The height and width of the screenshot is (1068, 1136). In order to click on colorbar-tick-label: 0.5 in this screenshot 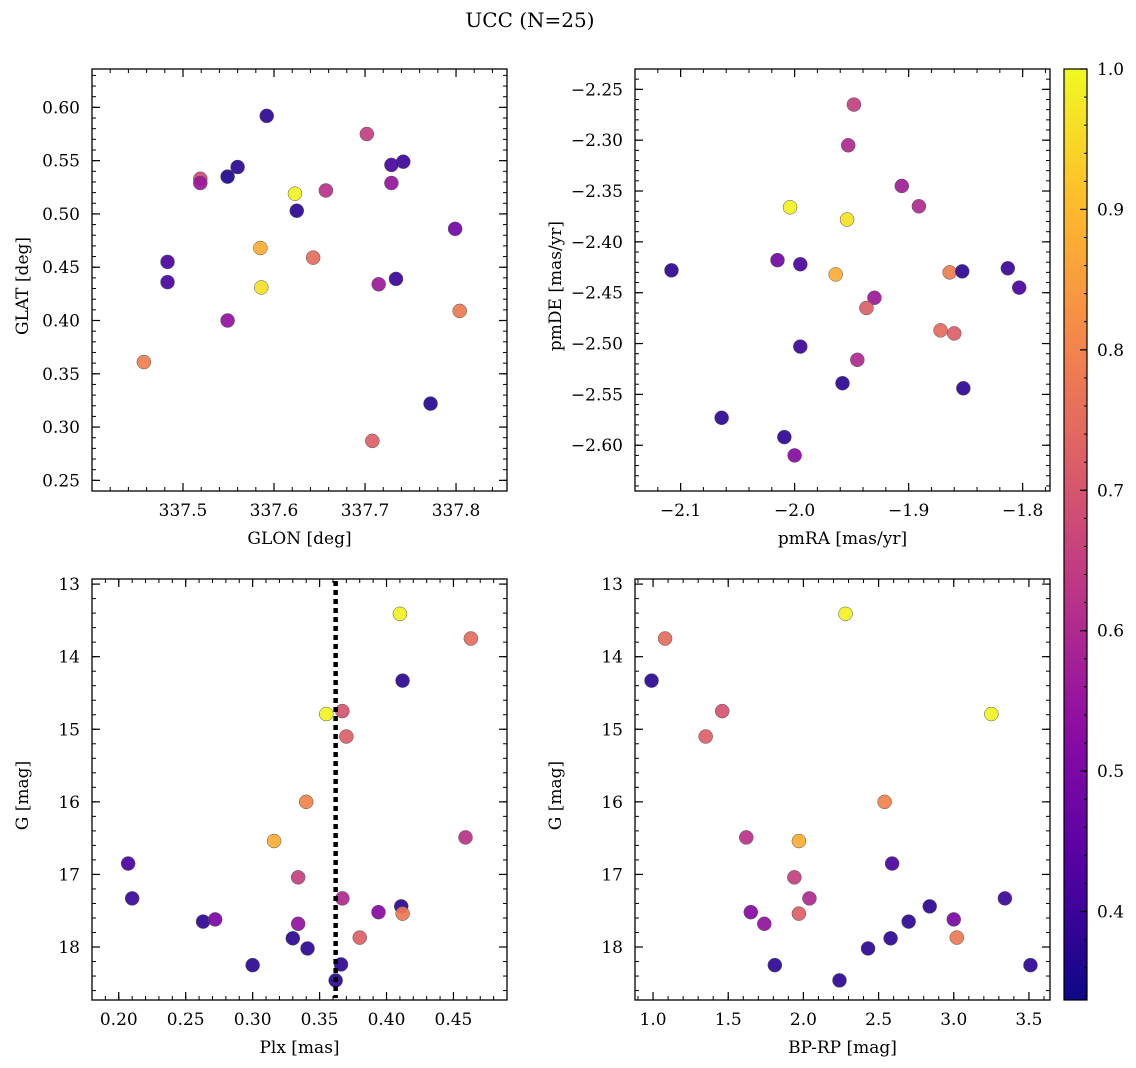, I will do `click(1110, 772)`.